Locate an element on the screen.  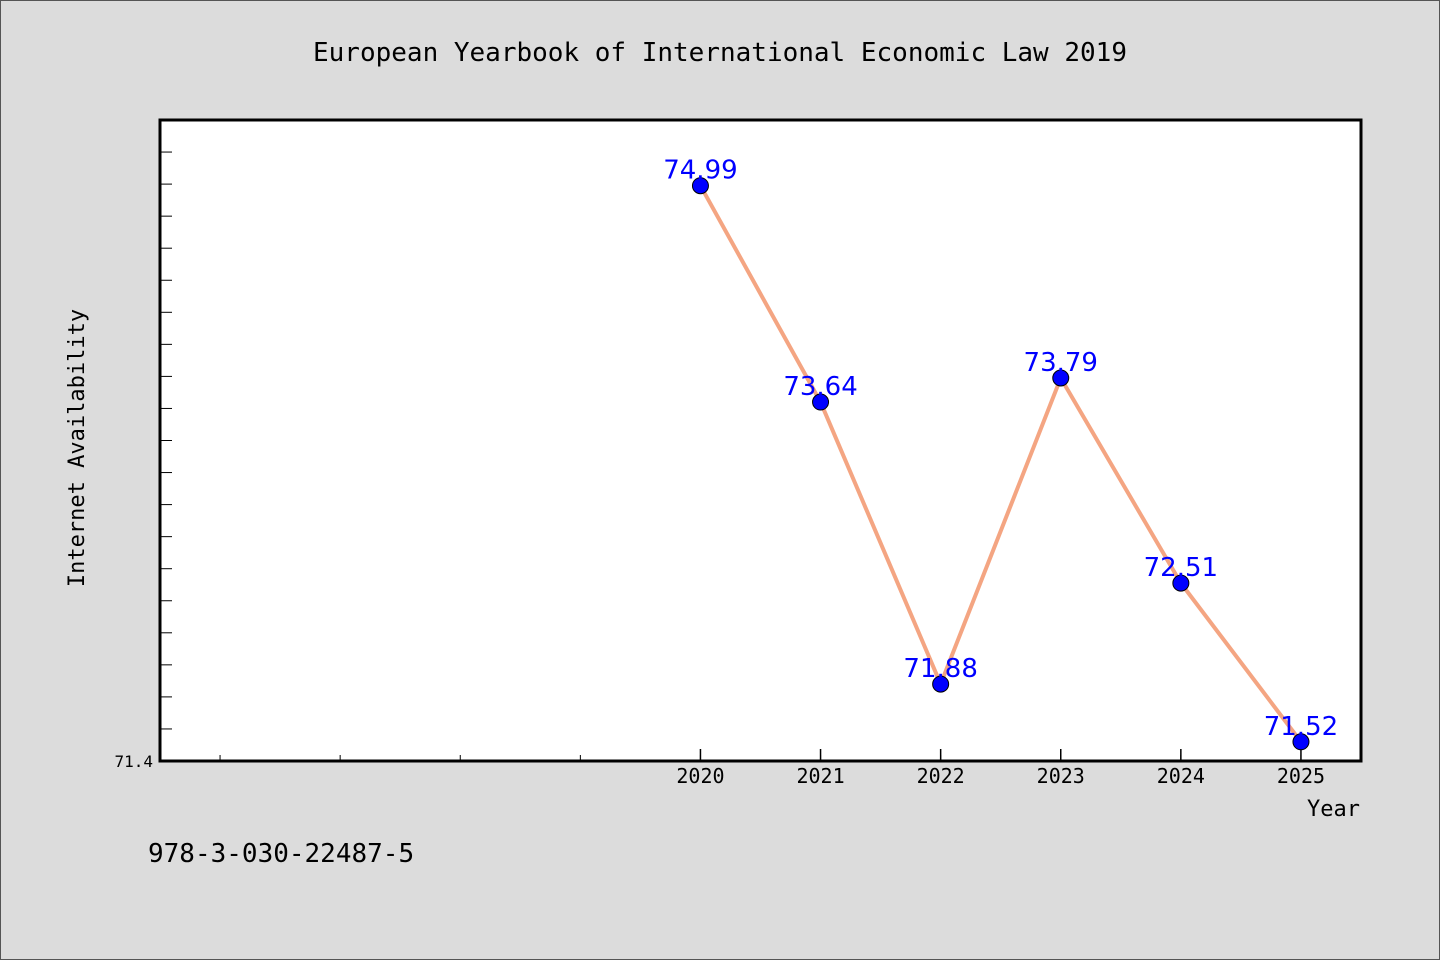
x-axis-label: Year is located at coordinates (1333, 809).